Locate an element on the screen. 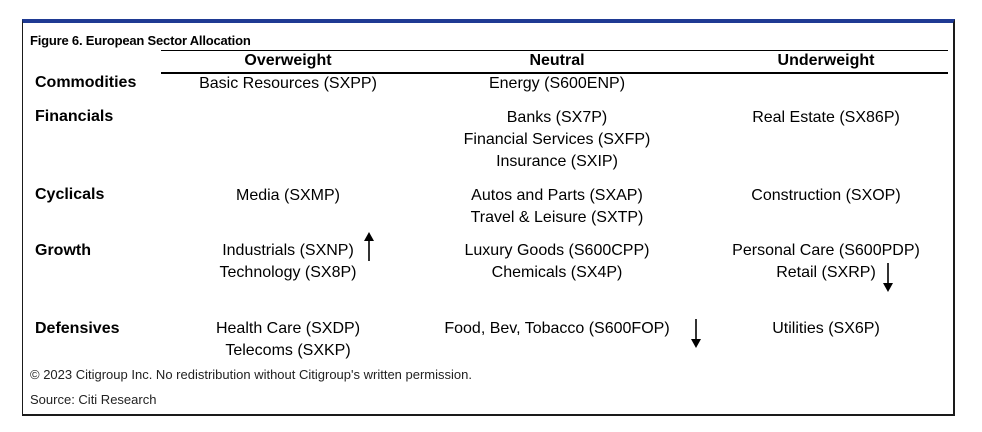 Image resolution: width=982 pixels, height=432 pixels. cell-defensives-neutral: Food, Bev, Tobacco (S600FOP) is located at coordinates (557, 329).